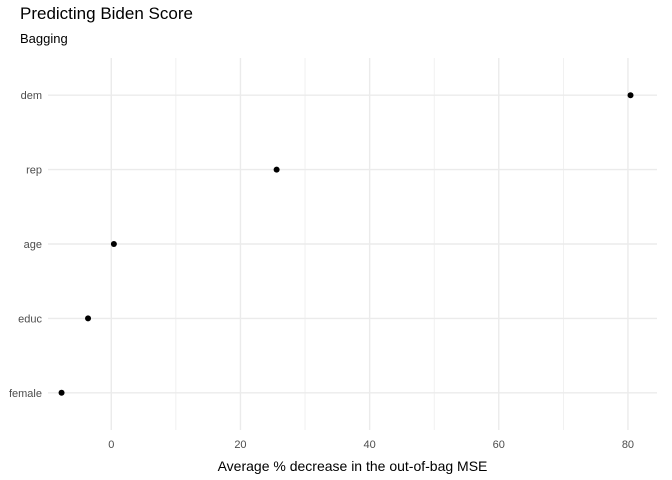 The height and width of the screenshot is (480, 672). What do you see at coordinates (25, 394) in the screenshot?
I see `y-tick-label-female: female` at bounding box center [25, 394].